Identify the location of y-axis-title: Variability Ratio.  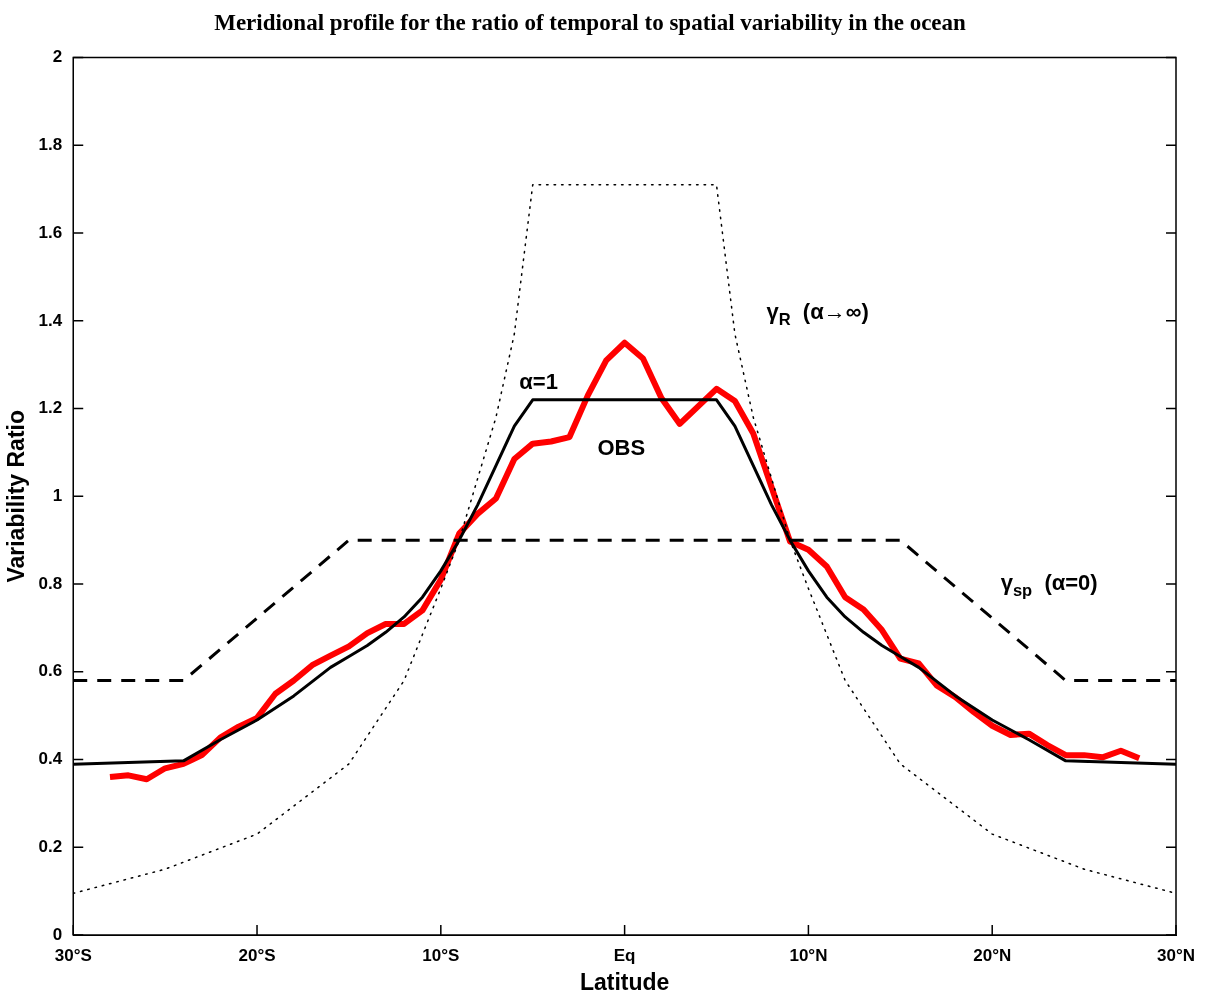
(16, 496).